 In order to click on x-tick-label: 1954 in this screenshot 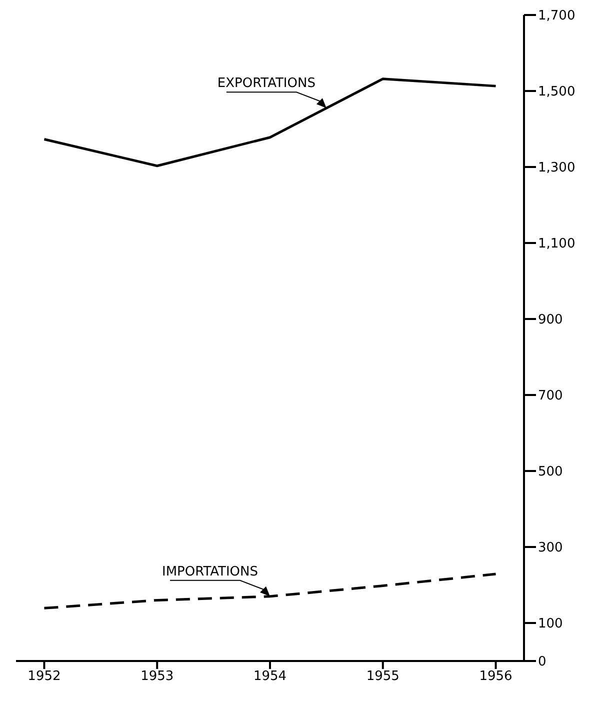, I will do `click(270, 676)`.